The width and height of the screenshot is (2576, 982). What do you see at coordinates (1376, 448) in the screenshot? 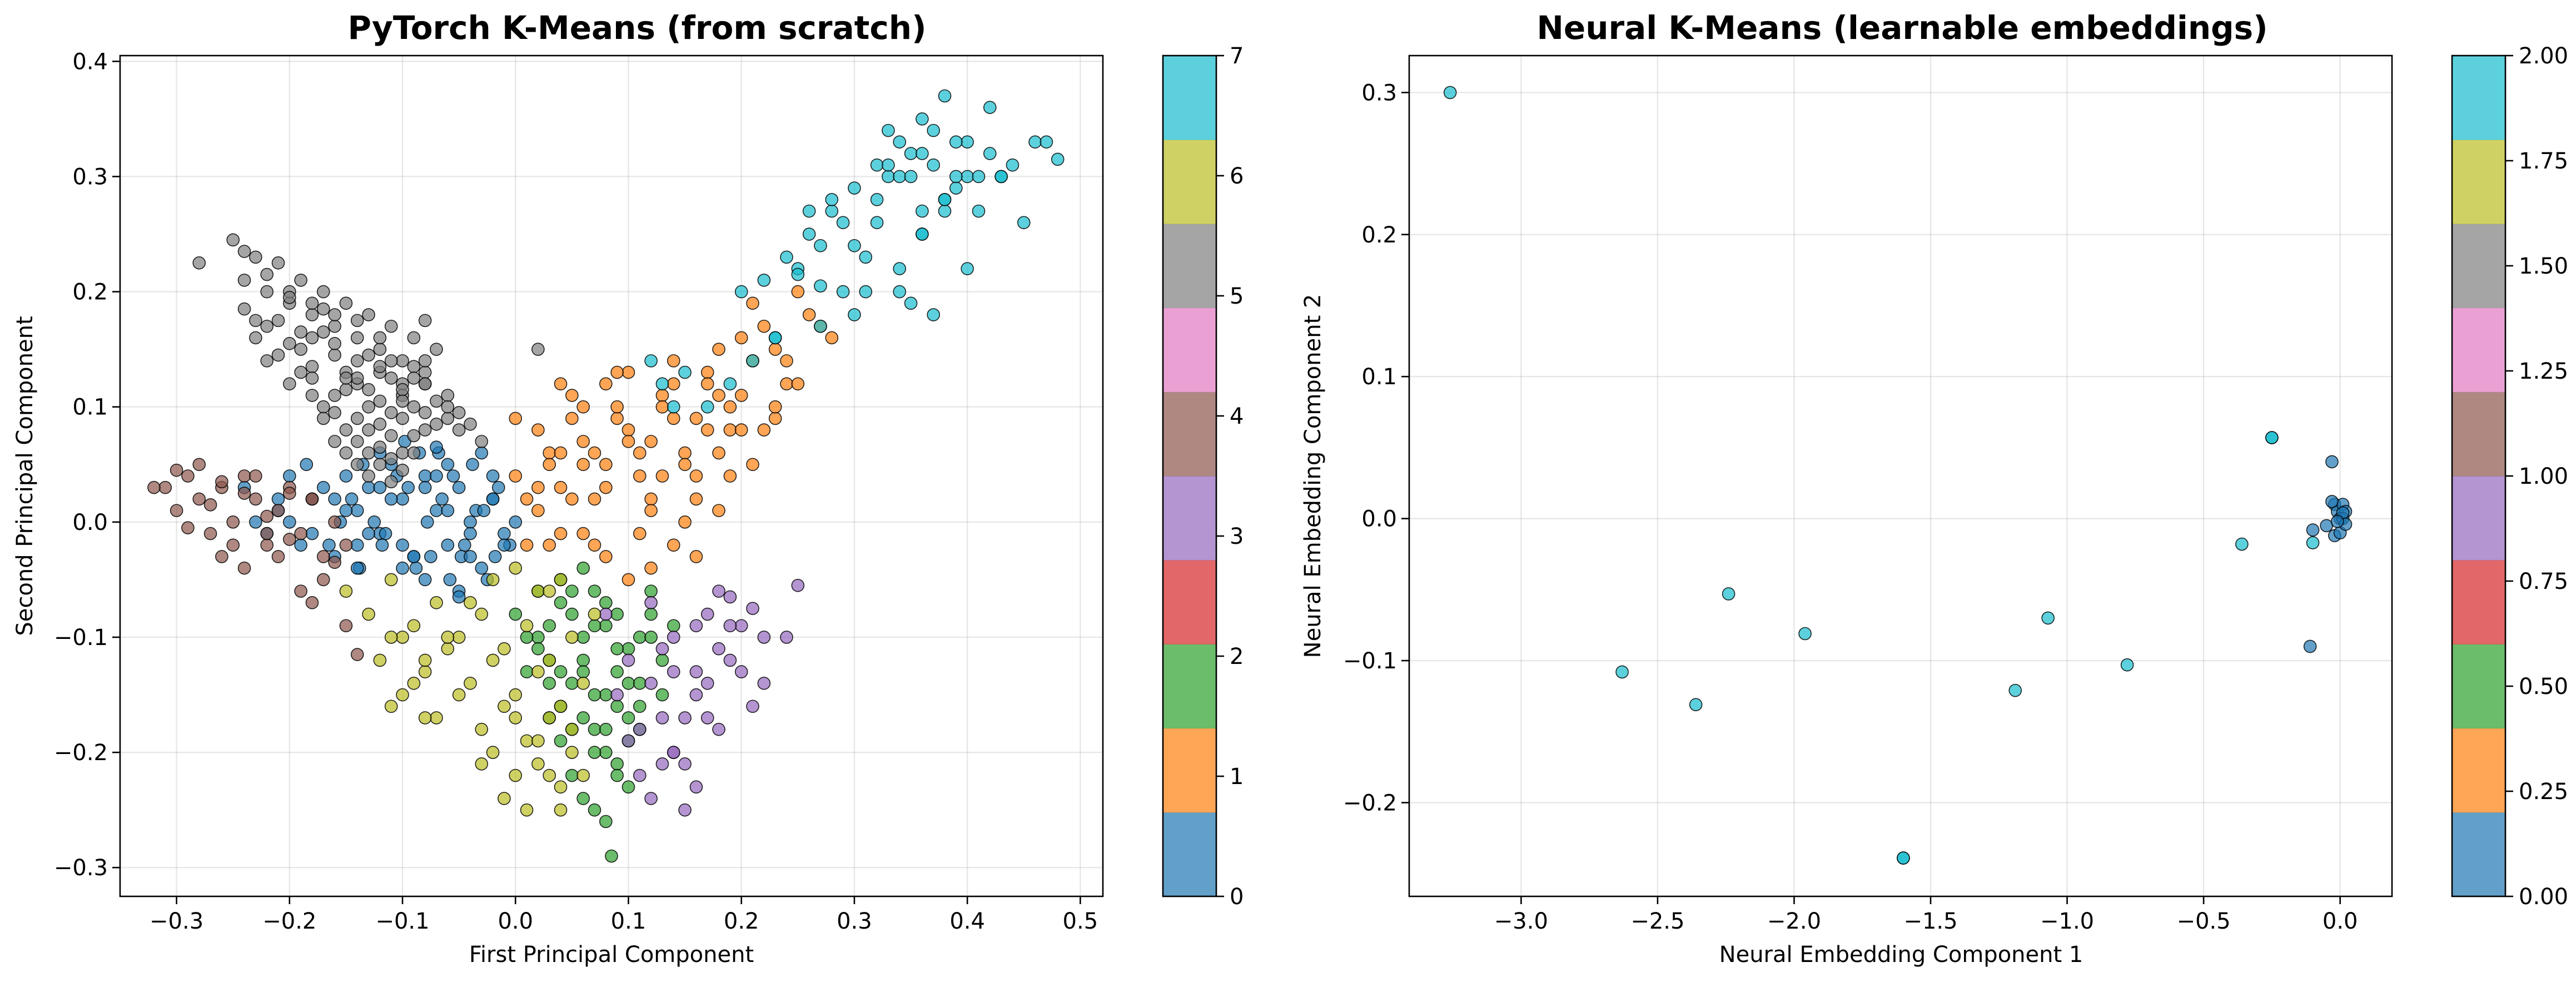
I see `y-axis-ticks: −0.2 −0.1 0.0 0.1 0.2 0.3` at bounding box center [1376, 448].